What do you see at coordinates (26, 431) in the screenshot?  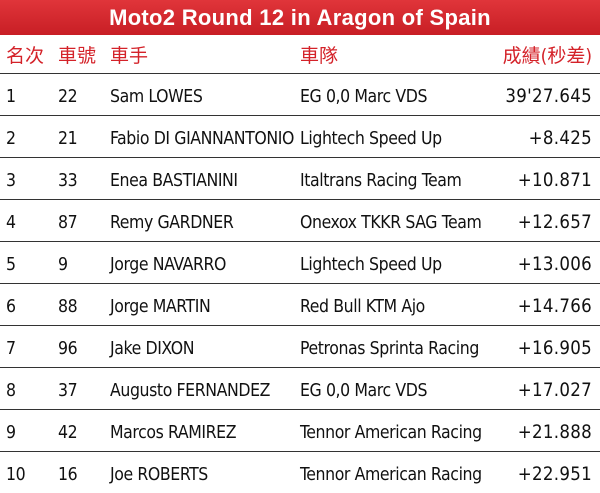 I see `position-cell: 9` at bounding box center [26, 431].